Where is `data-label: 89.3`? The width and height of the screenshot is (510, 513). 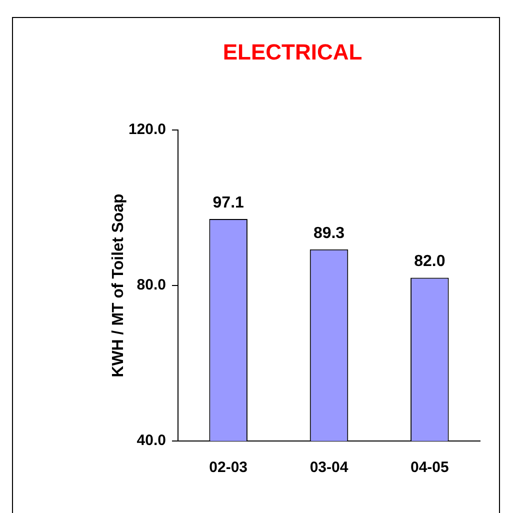
data-label: 89.3 is located at coordinates (329, 233).